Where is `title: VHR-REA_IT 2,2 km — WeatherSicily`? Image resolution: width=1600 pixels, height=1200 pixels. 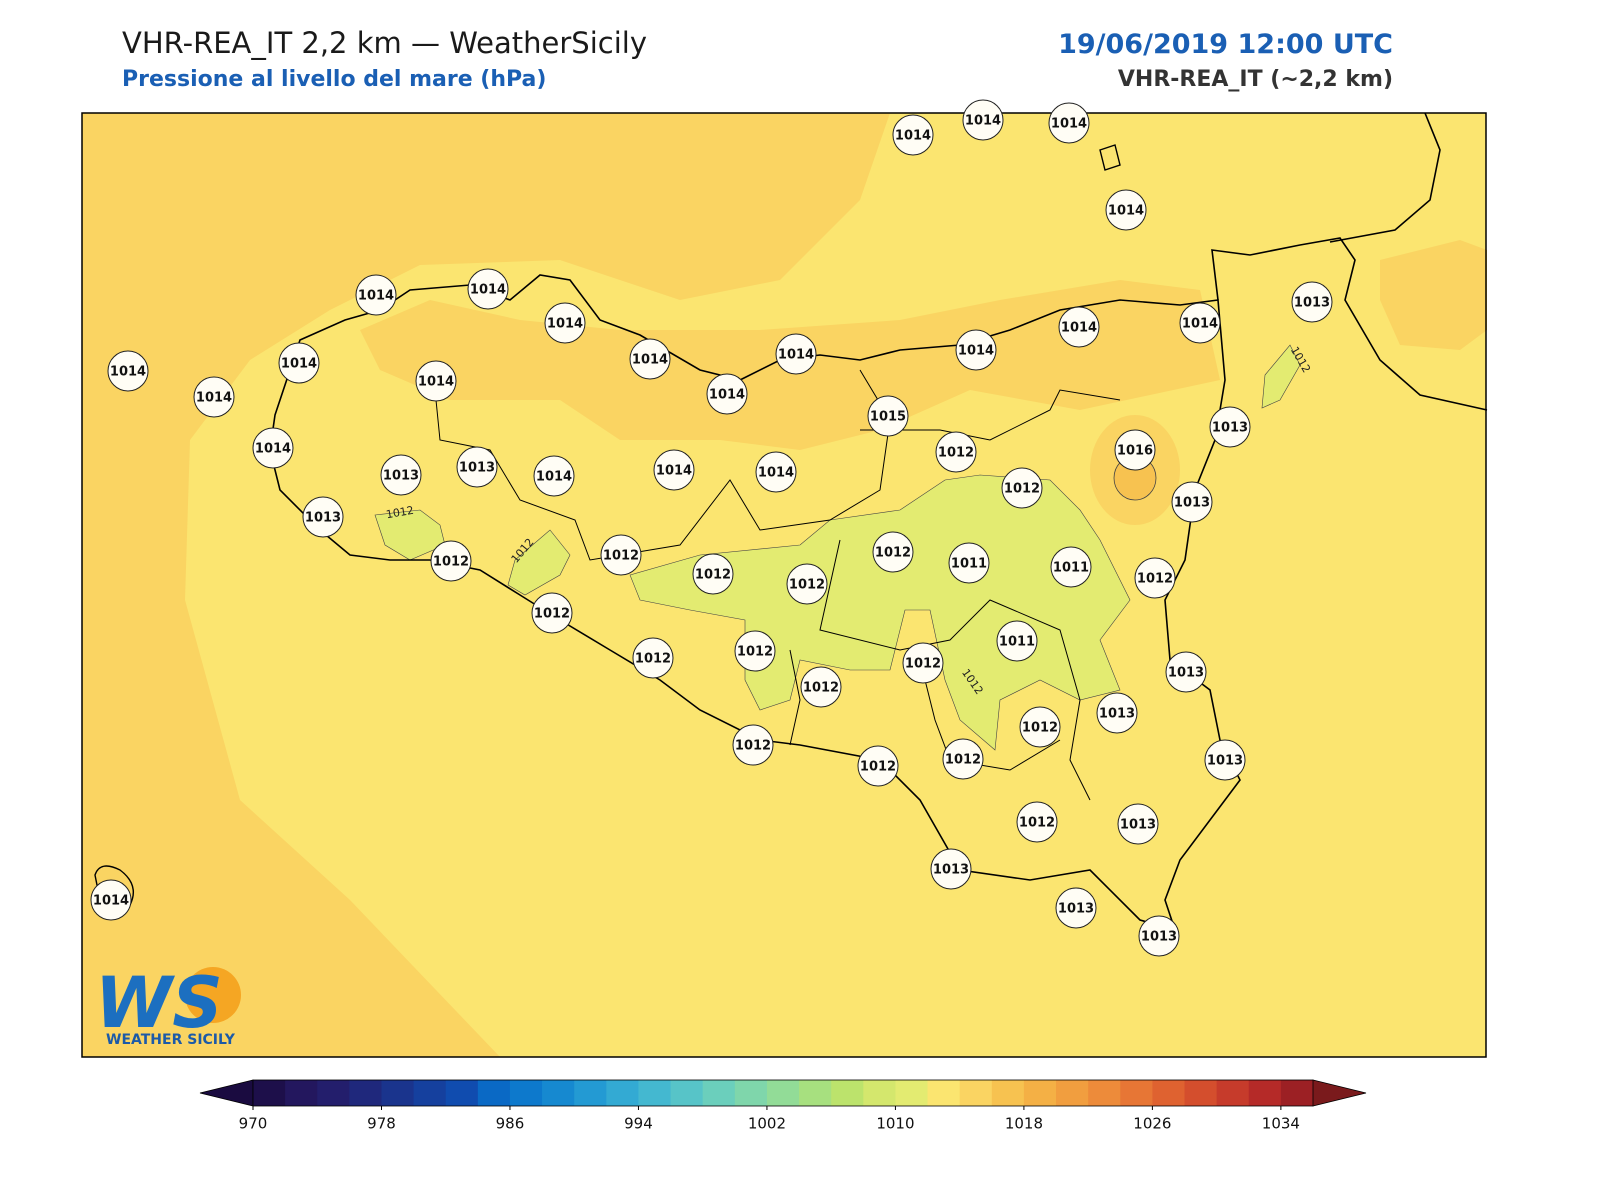 title: VHR-REA_IT 2,2 km — WeatherSicily is located at coordinates (384, 43).